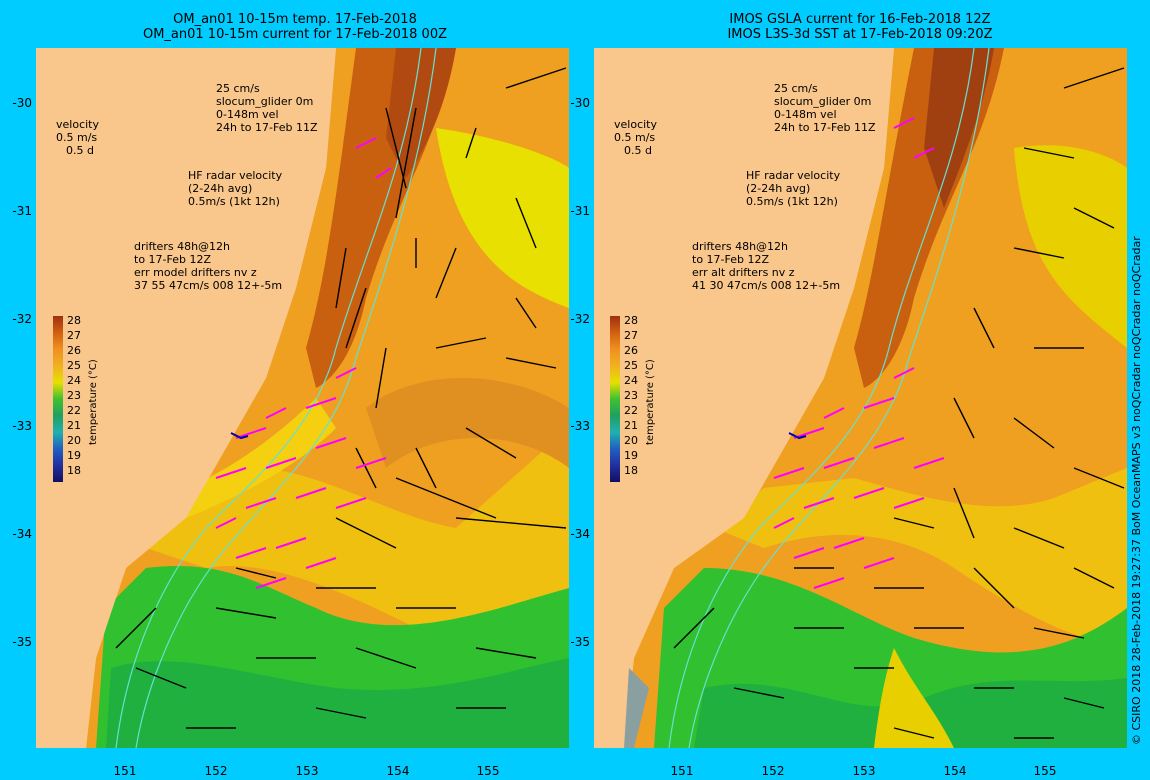 This screenshot has height=780, width=1150. Describe the element at coordinates (307, 771) in the screenshot. I see `lon-label-left: 153` at that location.